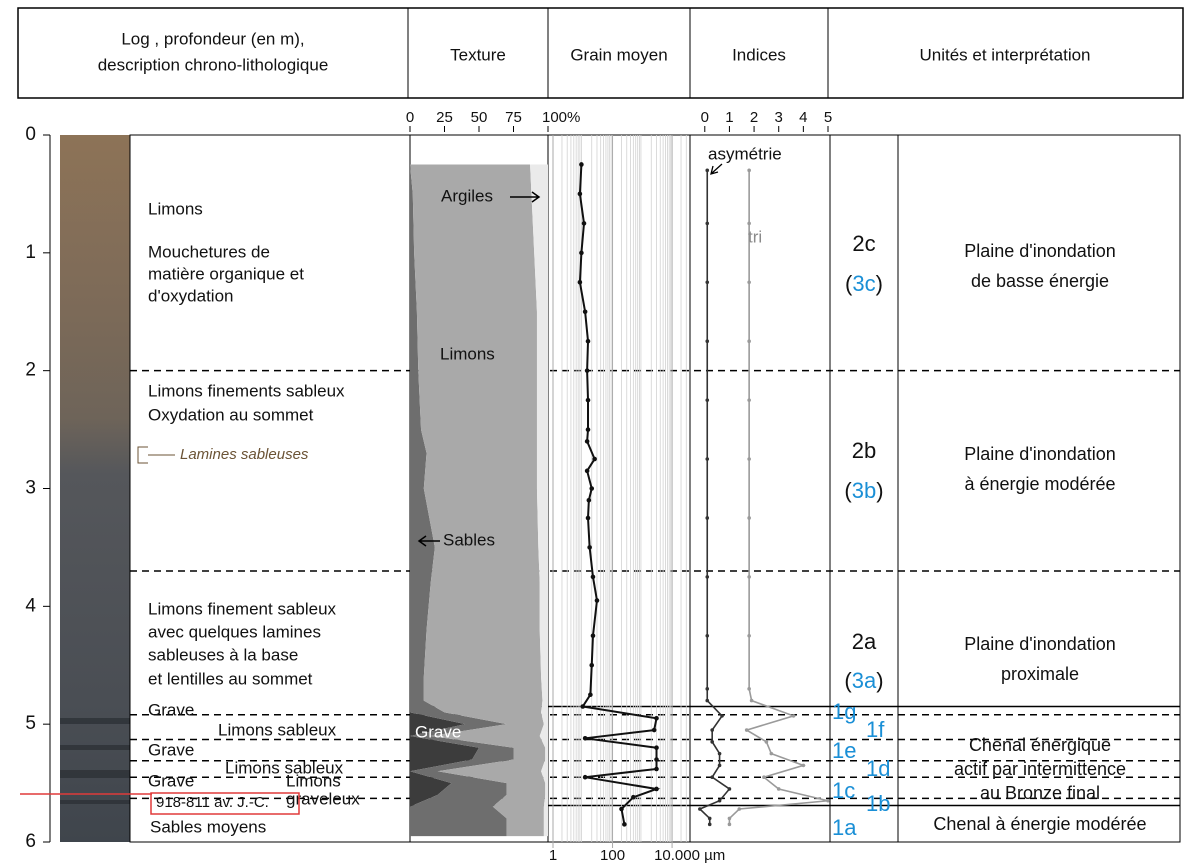 This screenshot has width=1188, height=866. Describe the element at coordinates (467, 353) in the screenshot. I see `texture-label: Limons` at that location.